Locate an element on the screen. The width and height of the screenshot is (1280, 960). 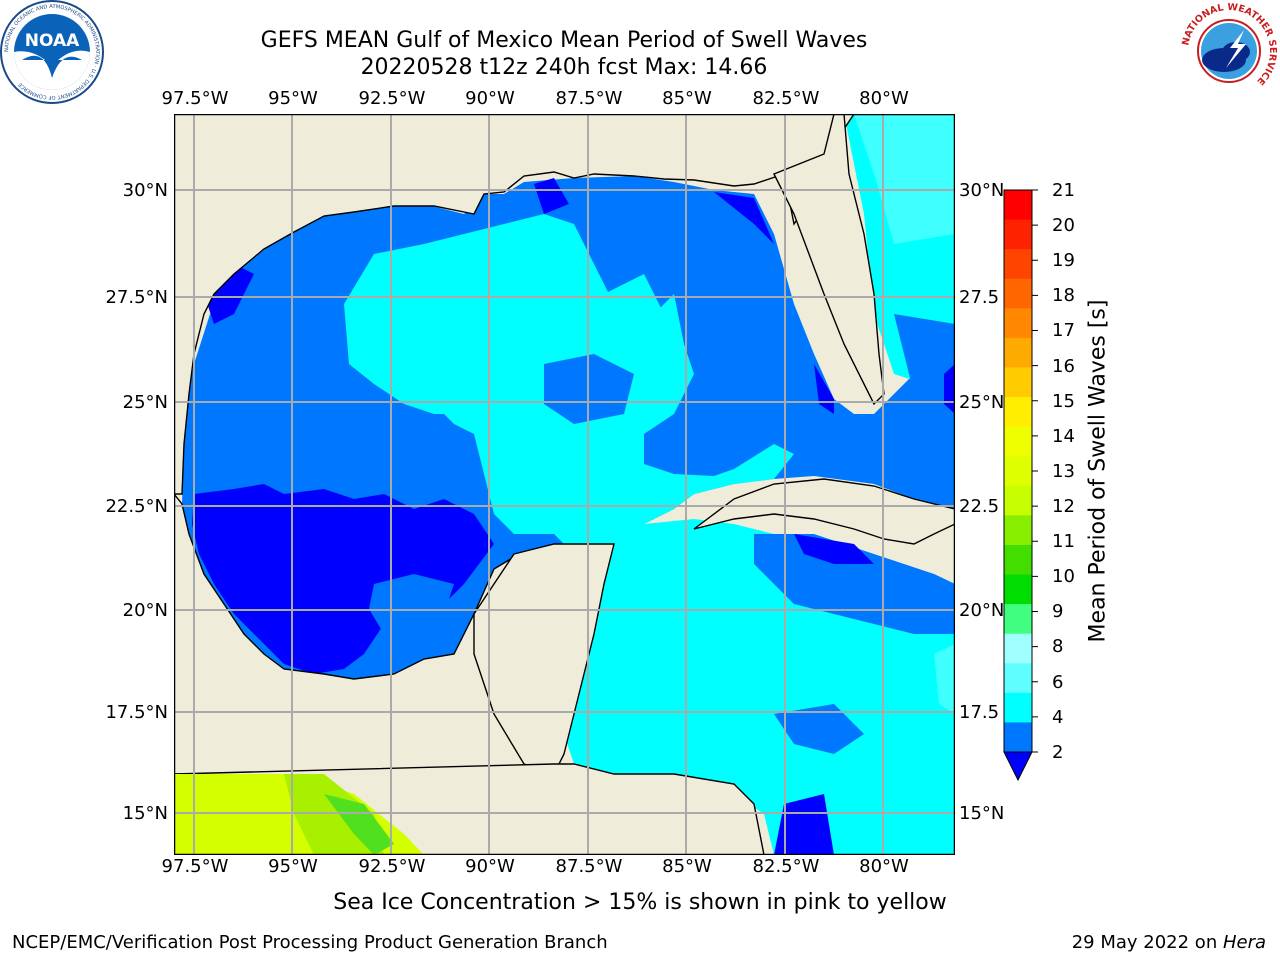
lon-label-top: 95°W is located at coordinates (293, 98).